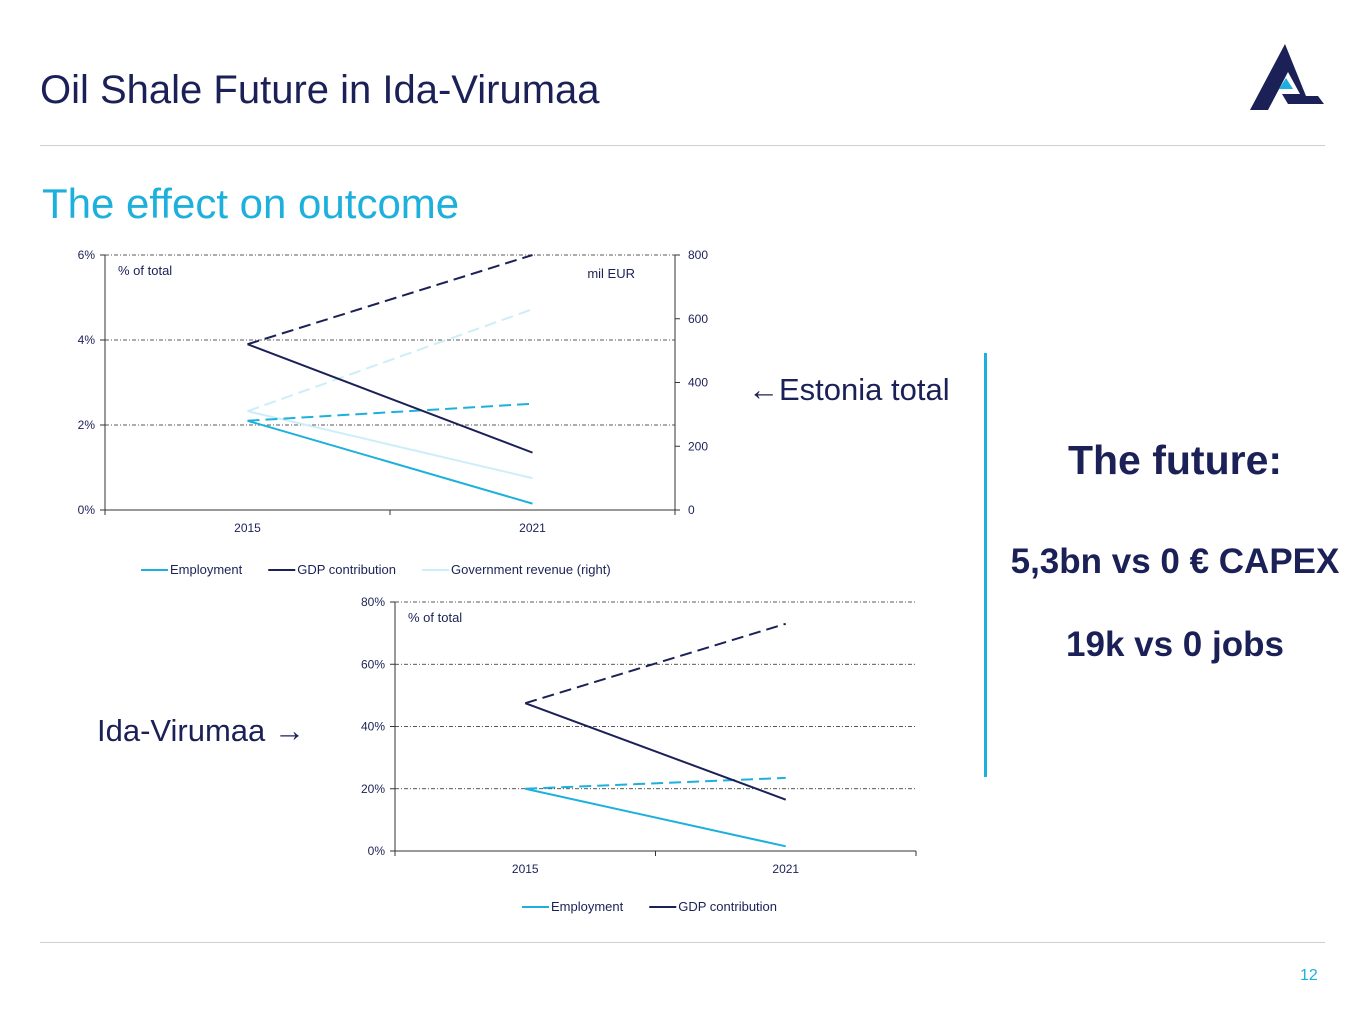 The width and height of the screenshot is (1365, 1024). Describe the element at coordinates (698, 446) in the screenshot. I see `y-right-tick-label: 200` at that location.